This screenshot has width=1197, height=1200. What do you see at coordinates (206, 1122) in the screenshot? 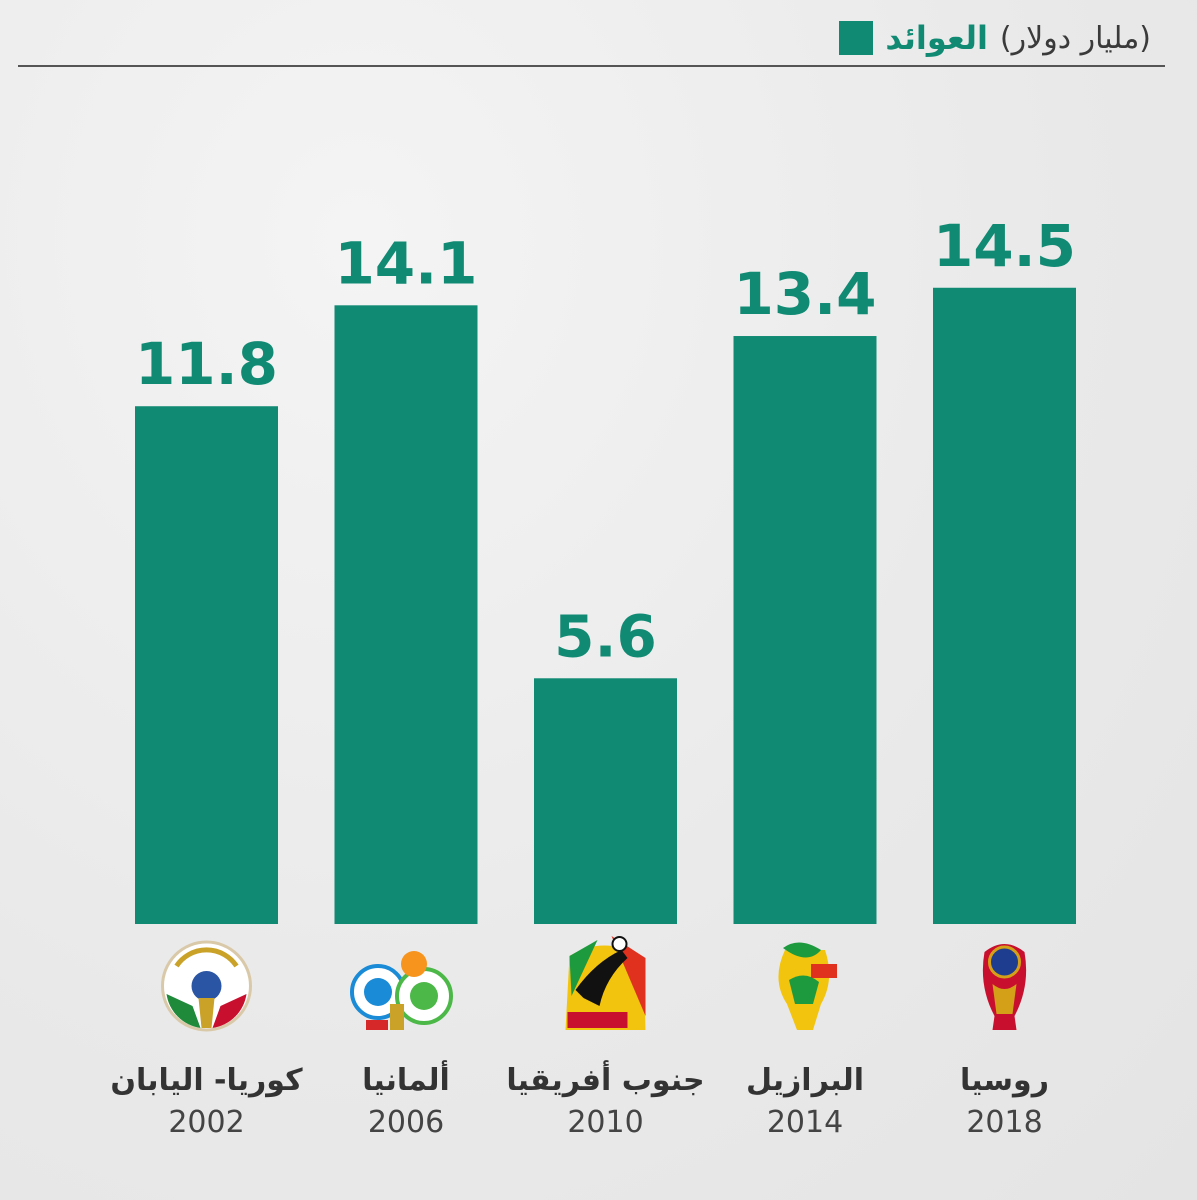
I see `year-label-2002: 2002` at bounding box center [206, 1122].